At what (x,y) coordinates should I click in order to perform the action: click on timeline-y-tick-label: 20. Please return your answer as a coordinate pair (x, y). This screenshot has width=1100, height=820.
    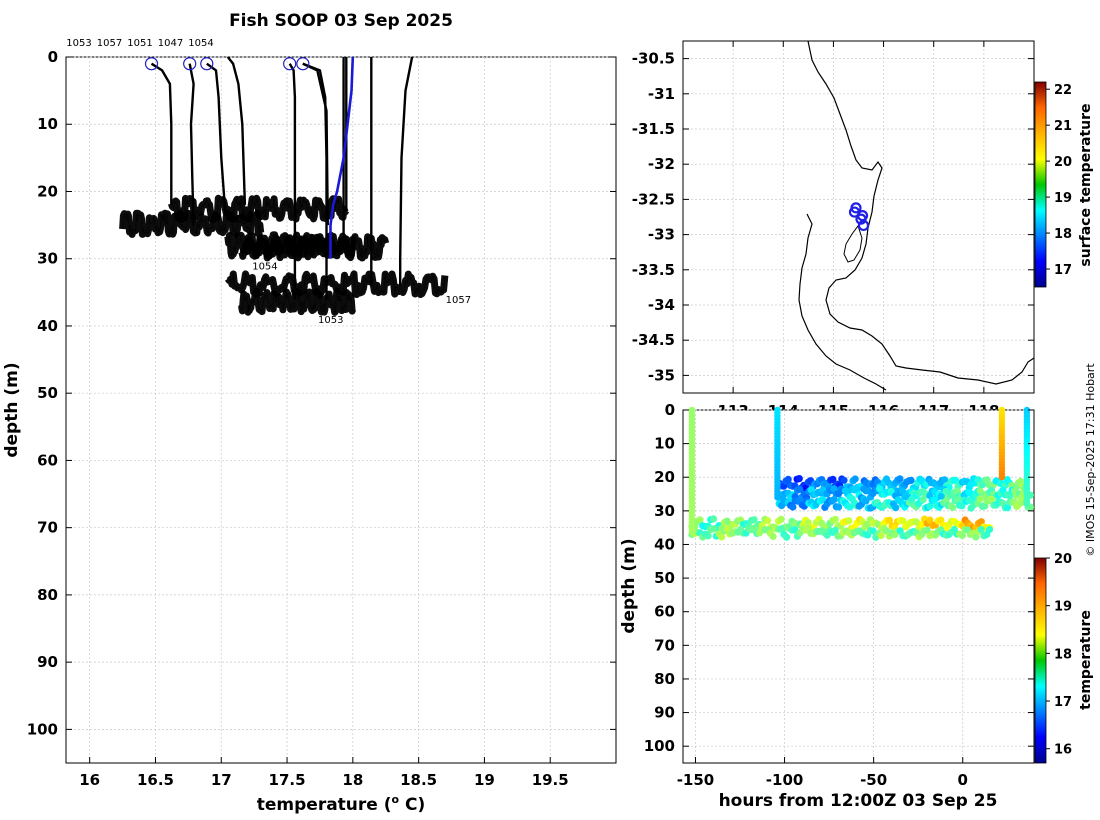
    Looking at the image, I should click on (664, 477).